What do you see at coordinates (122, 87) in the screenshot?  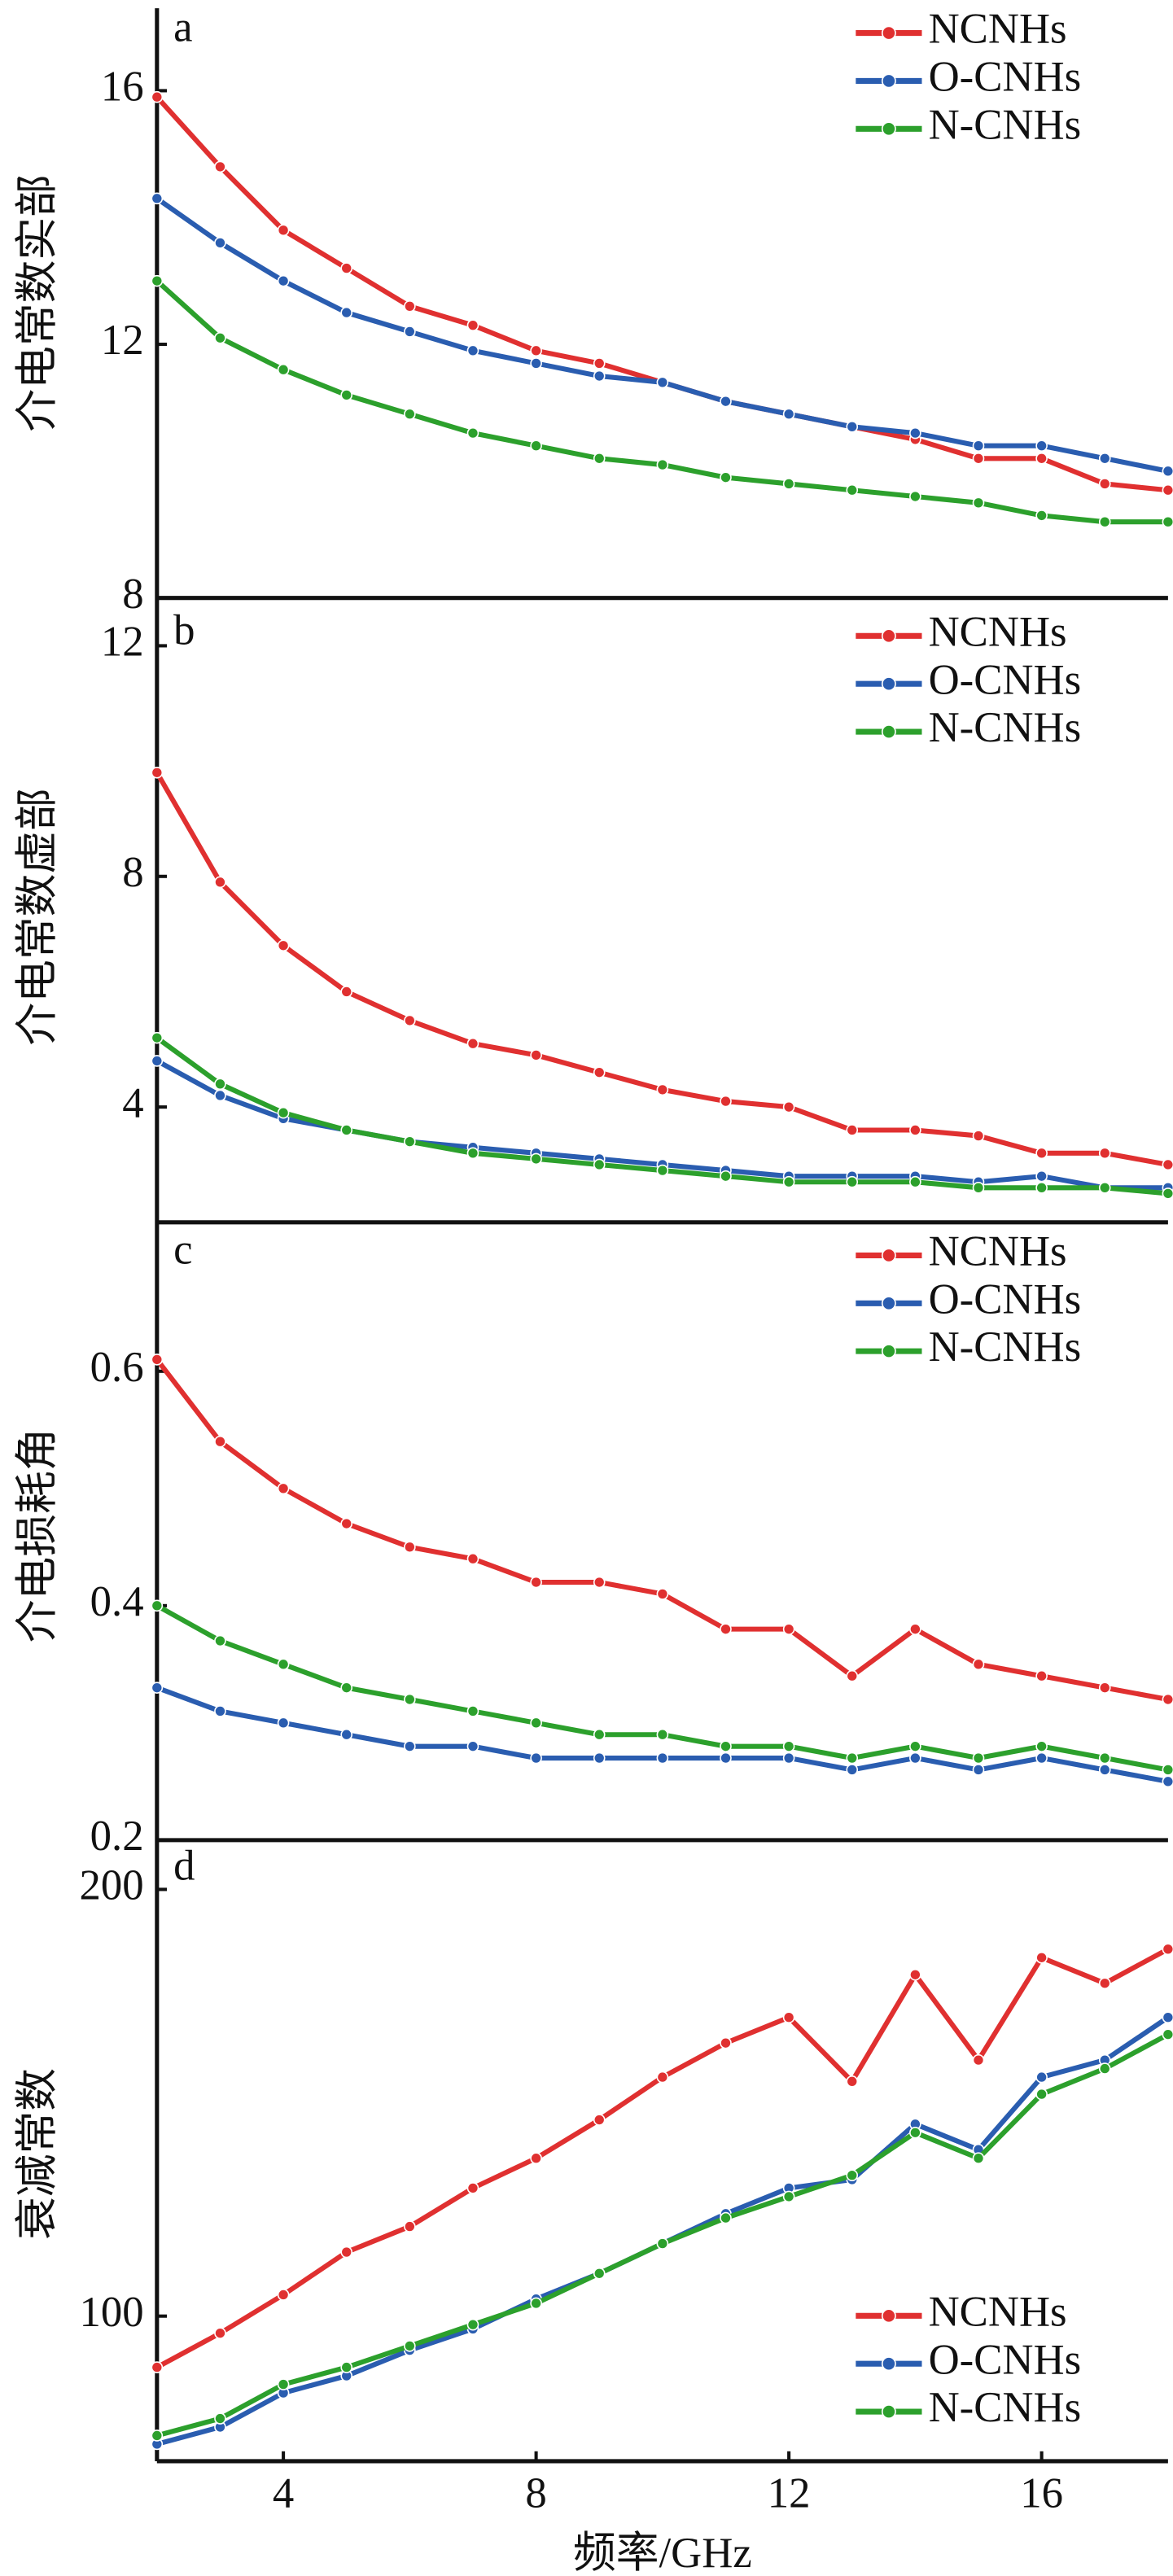 I see `y-tick-label: 16` at bounding box center [122, 87].